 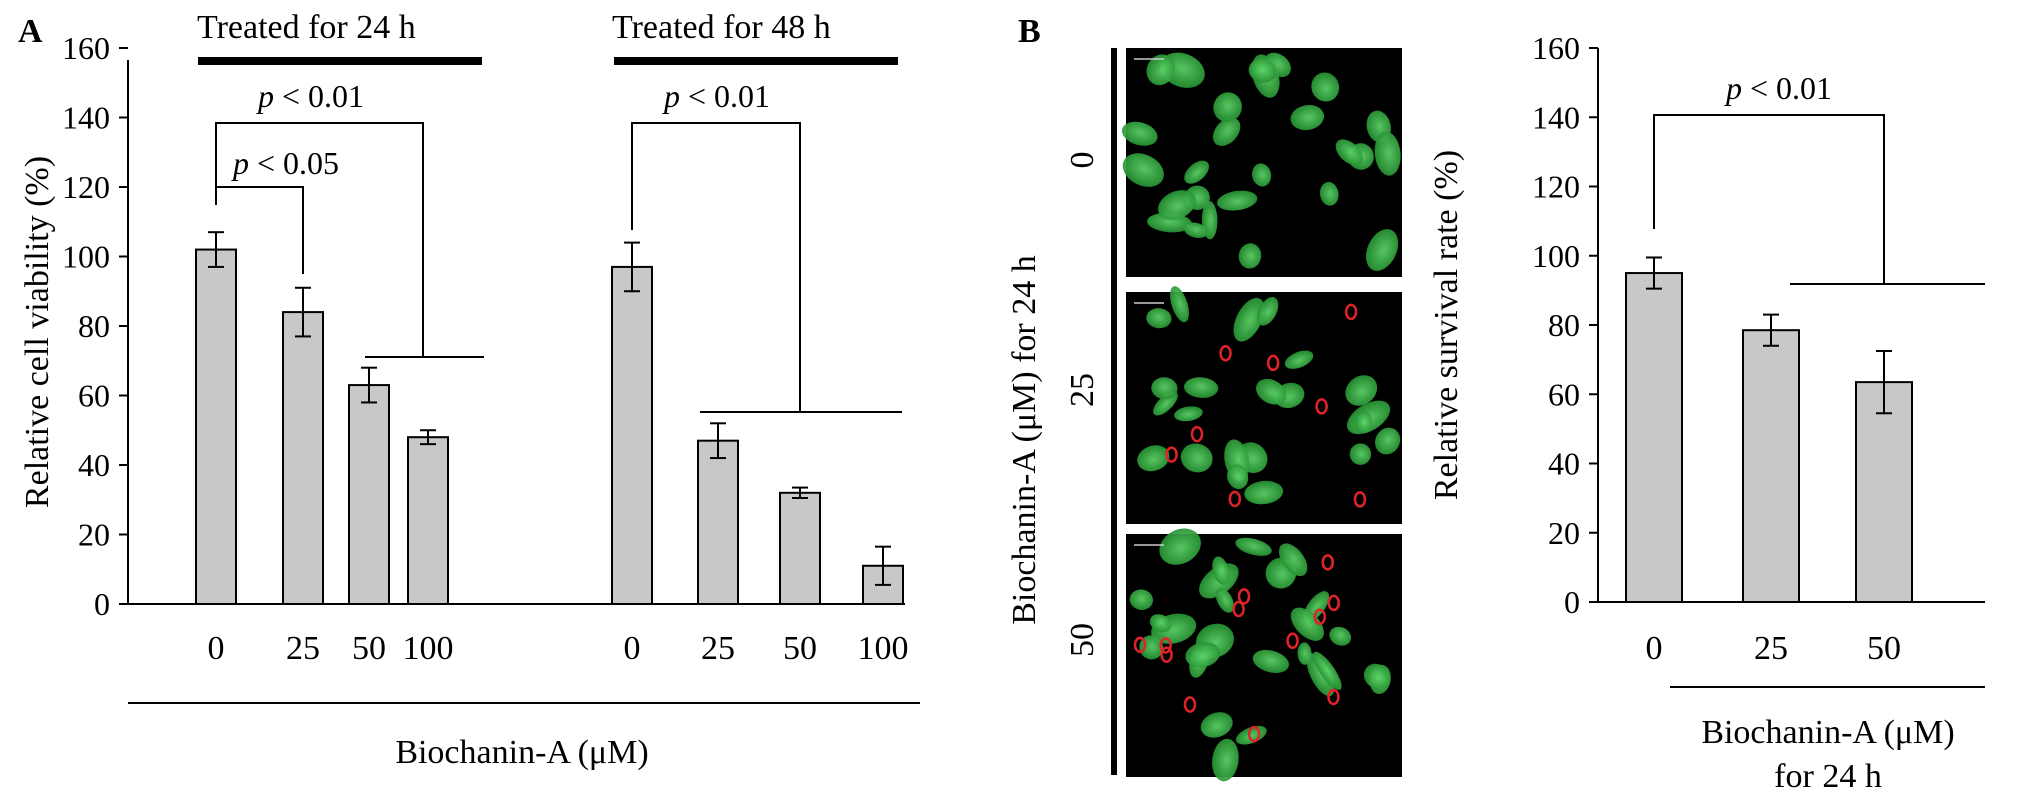 I want to click on chart-a-ytick-label: 40, so click(x=94, y=465).